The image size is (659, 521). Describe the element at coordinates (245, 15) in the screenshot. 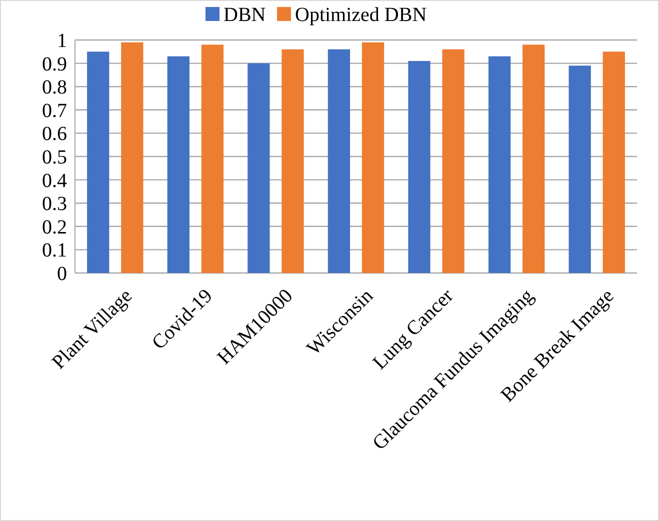

I see `legend-label: DBN` at that location.